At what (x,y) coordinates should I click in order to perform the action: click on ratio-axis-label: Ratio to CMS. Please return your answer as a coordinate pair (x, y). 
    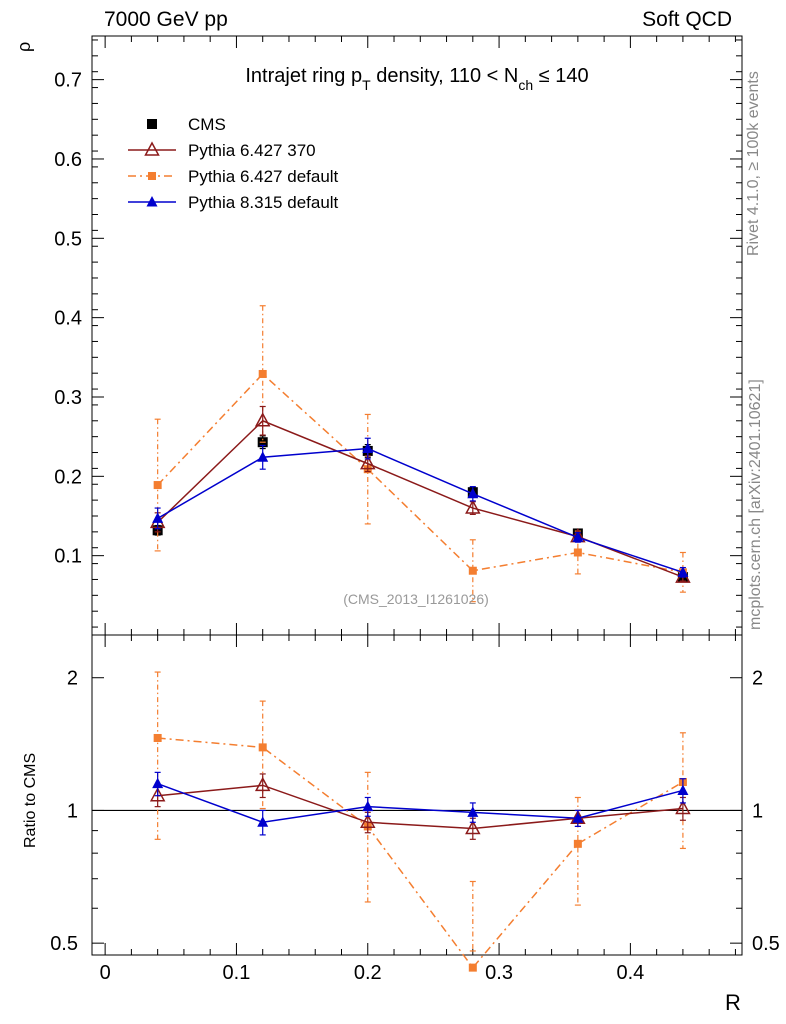
    Looking at the image, I should click on (30, 800).